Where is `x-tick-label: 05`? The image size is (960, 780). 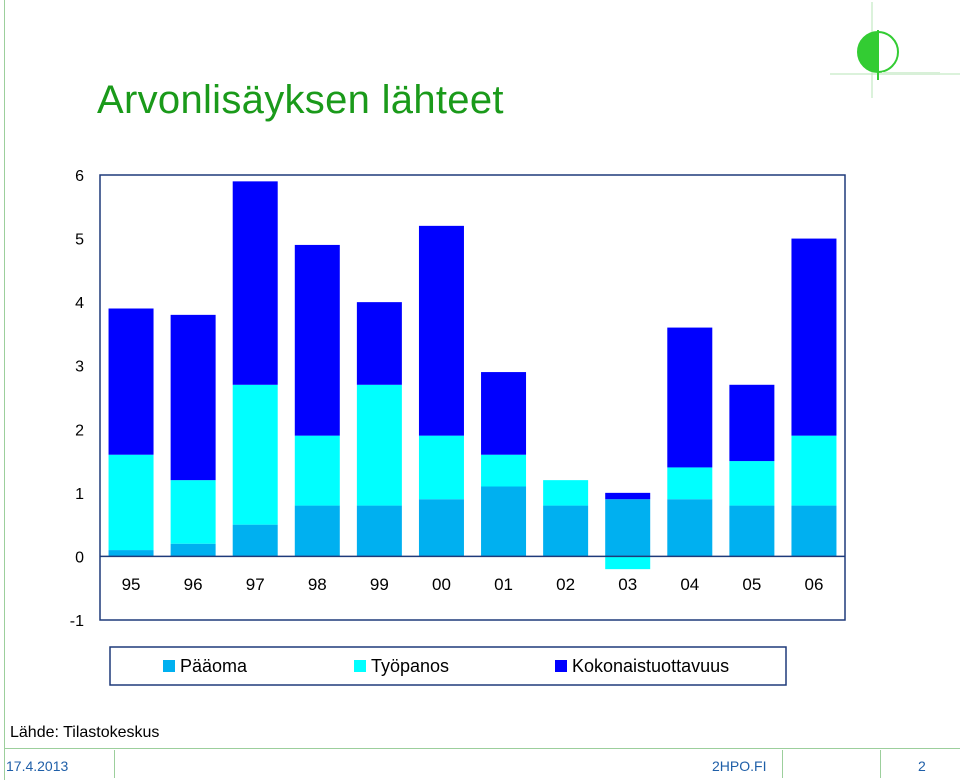 x-tick-label: 05 is located at coordinates (751, 584).